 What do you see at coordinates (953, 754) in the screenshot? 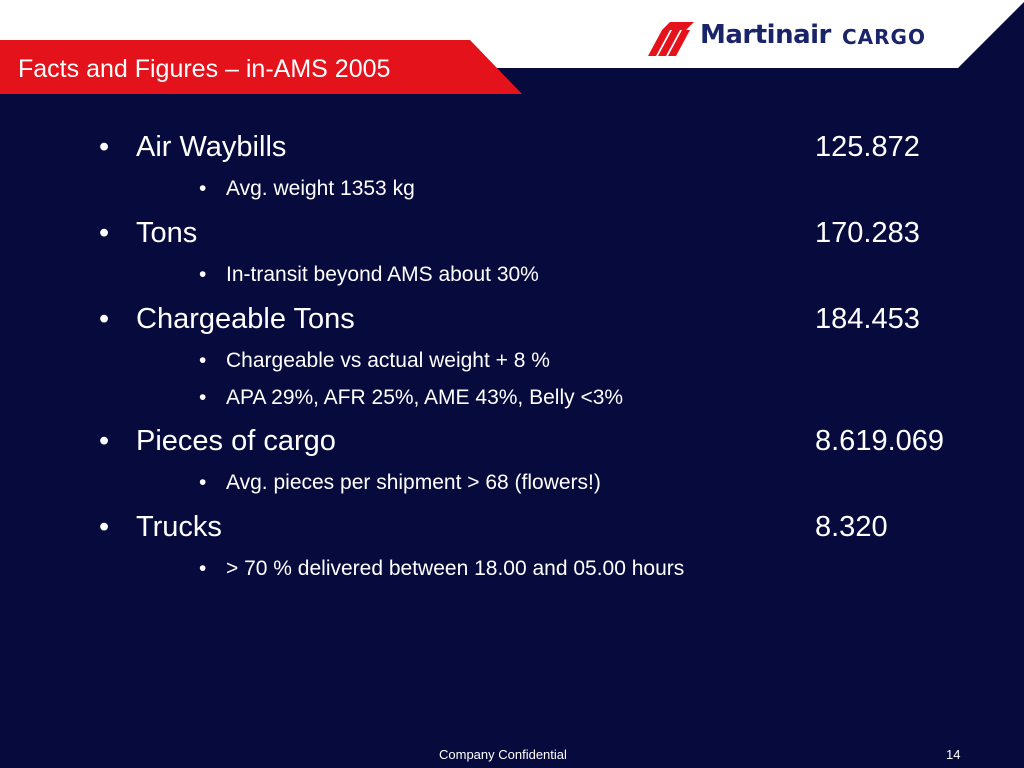
I see `page-number: 14` at bounding box center [953, 754].